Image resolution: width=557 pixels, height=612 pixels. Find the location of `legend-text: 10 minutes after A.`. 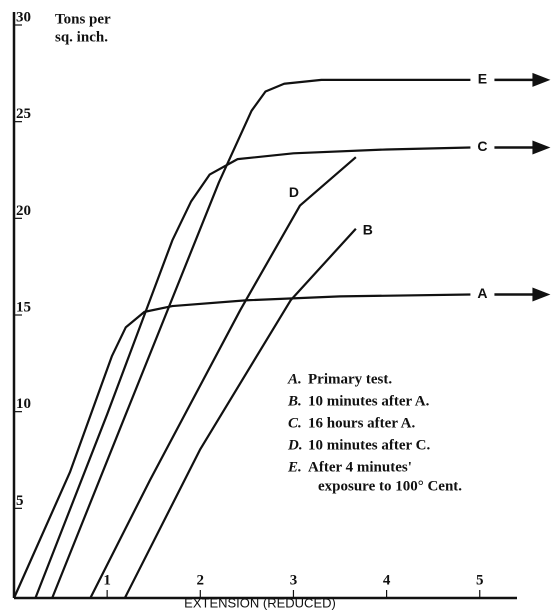

legend-text: 10 minutes after A. is located at coordinates (369, 401).